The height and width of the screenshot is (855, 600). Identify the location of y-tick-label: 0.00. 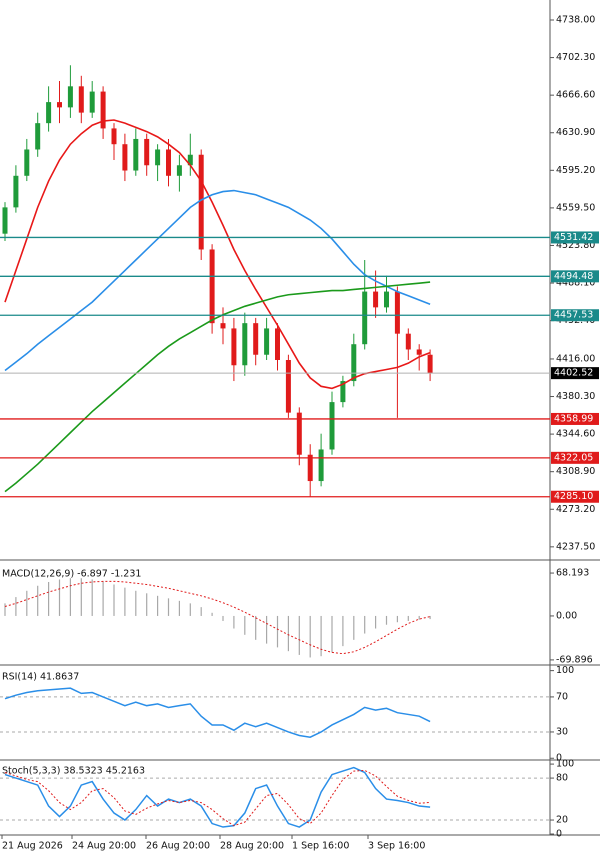
(566, 615).